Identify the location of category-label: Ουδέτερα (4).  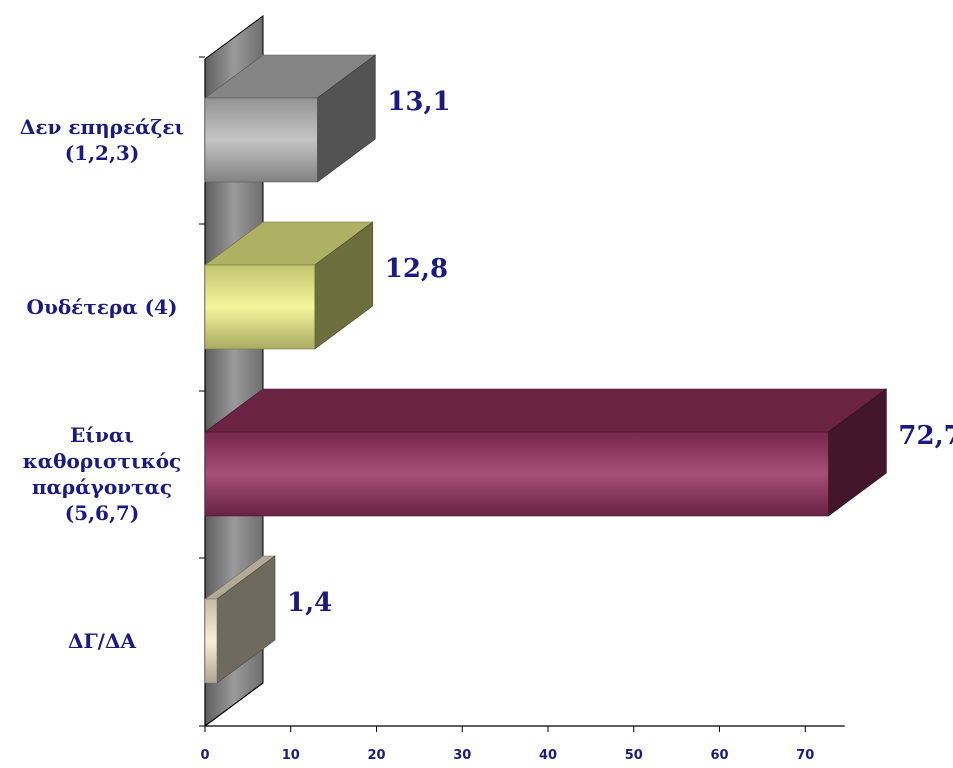
(102, 307).